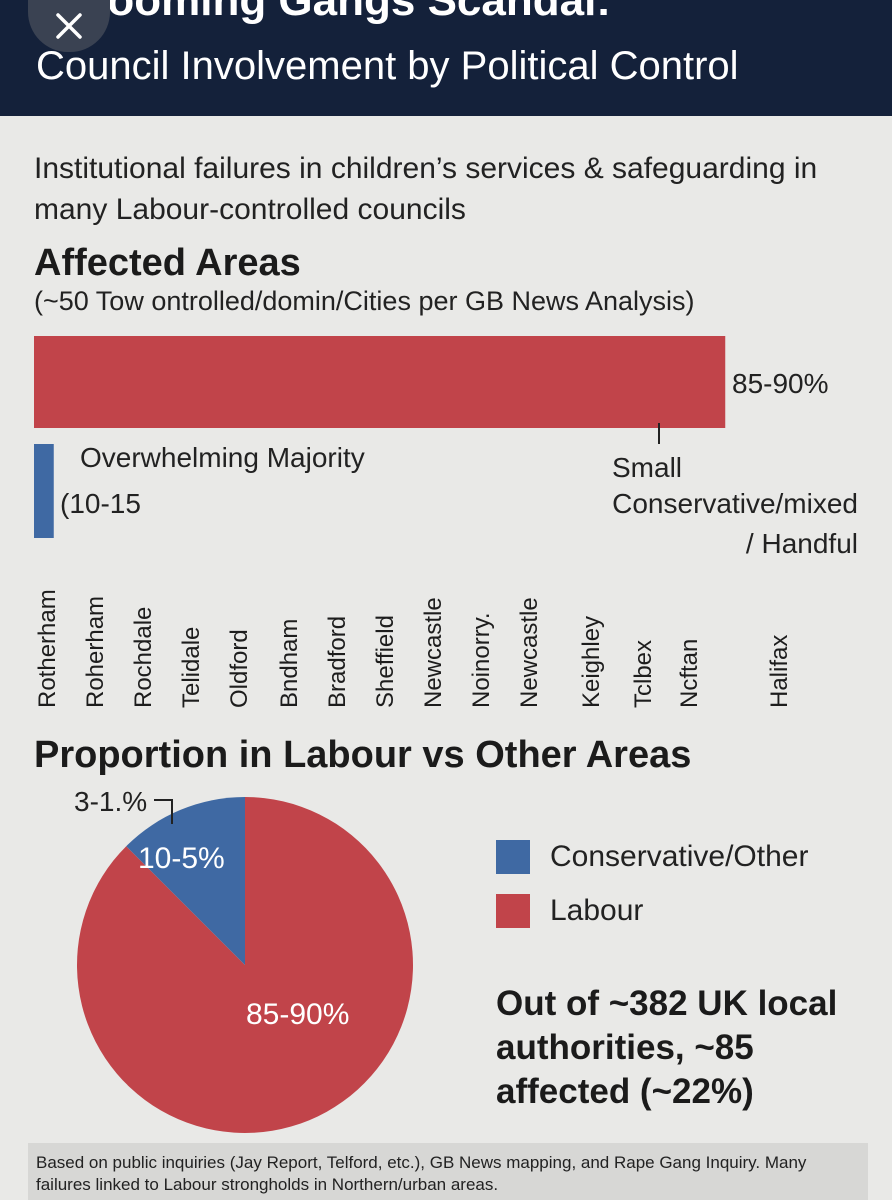 The image size is (892, 1200). Describe the element at coordinates (163, 811) in the screenshot. I see `pie-leader-line` at that location.